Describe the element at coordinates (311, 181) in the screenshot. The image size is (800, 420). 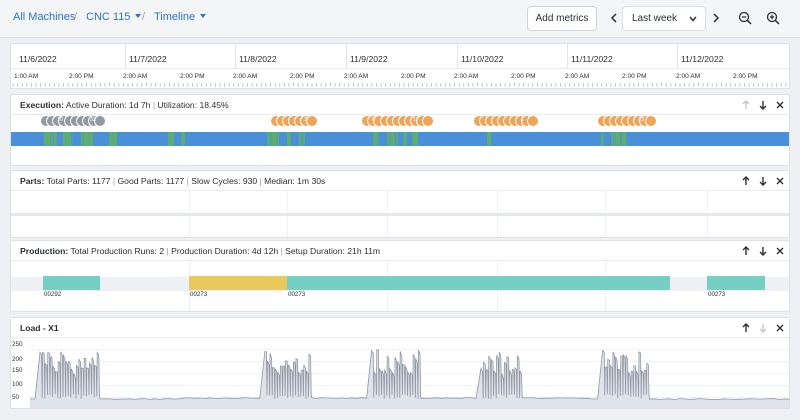
I see `parts-median-value: 1m 30s` at that location.